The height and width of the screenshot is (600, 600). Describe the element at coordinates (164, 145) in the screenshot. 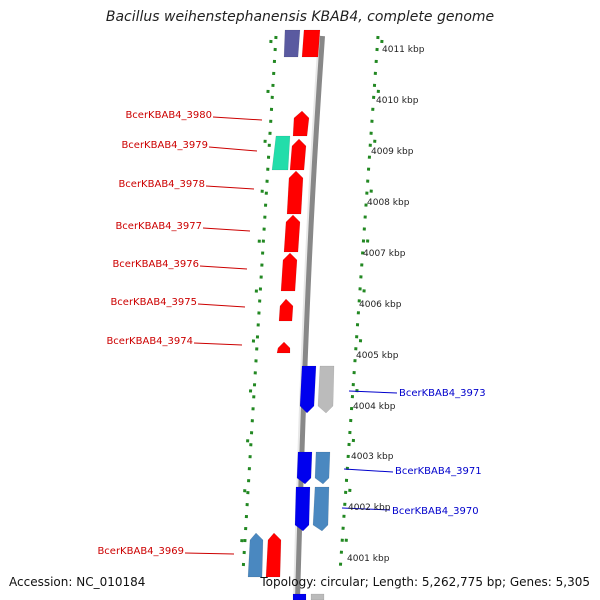

I see `gene-label-forward: BcerKBAB4_3979` at that location.